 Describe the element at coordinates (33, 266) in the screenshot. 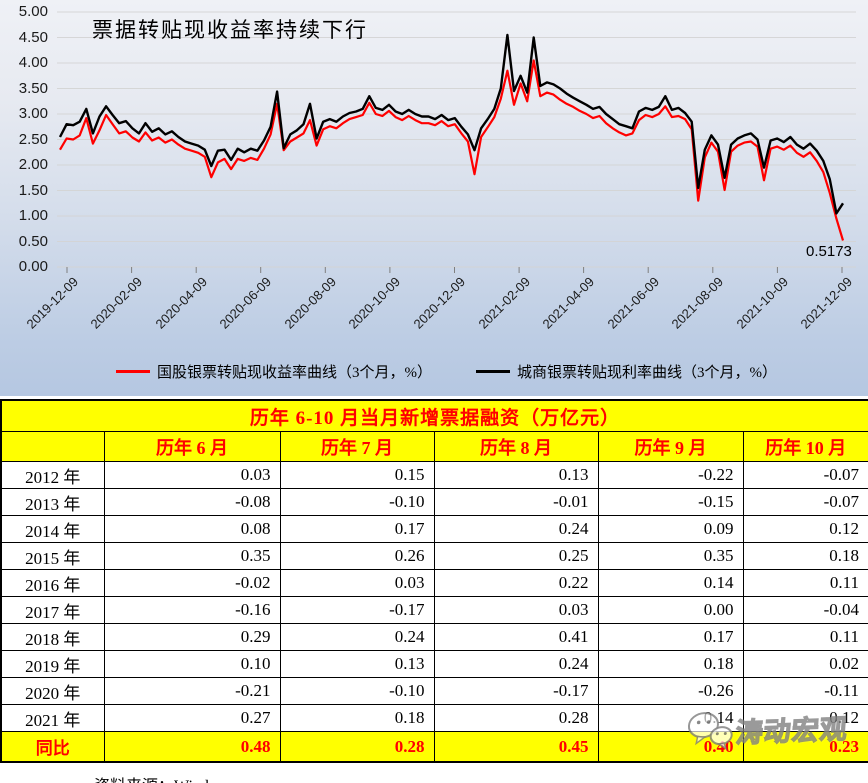

I see `y-axis-label: 0.00` at that location.